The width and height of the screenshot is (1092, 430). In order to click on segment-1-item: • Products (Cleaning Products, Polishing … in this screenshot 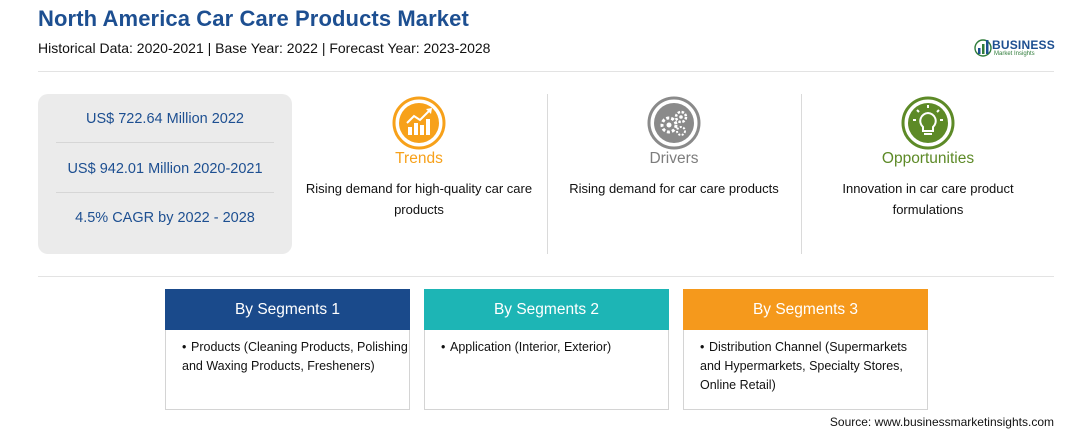, I will do `click(295, 356)`.